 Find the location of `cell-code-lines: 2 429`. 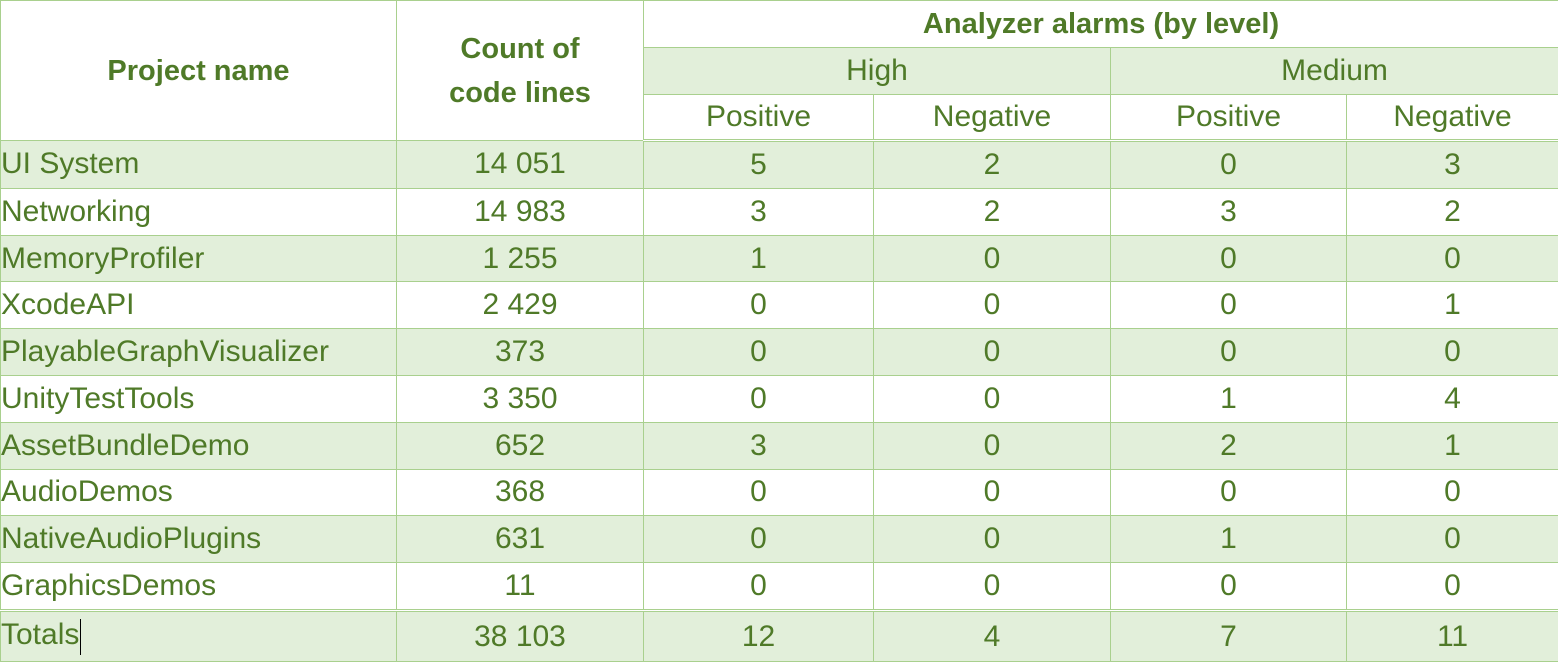

cell-code-lines: 2 429 is located at coordinates (520, 305).